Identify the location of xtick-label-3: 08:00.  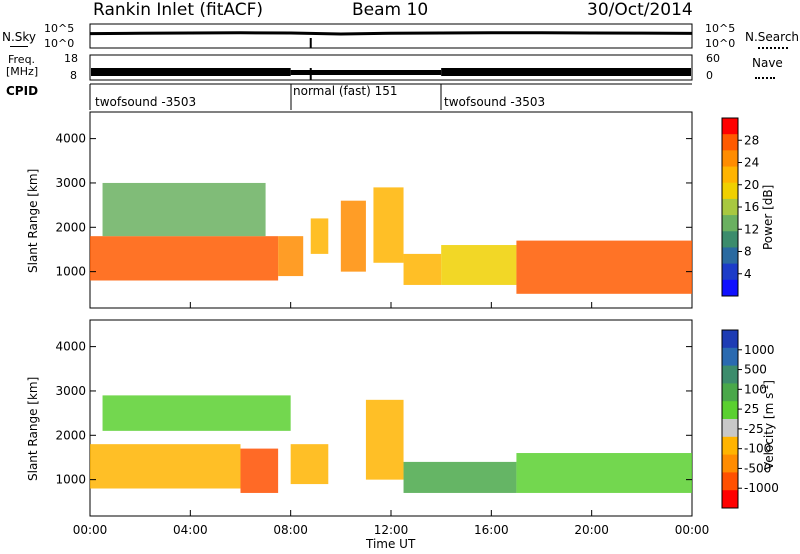
(290, 530).